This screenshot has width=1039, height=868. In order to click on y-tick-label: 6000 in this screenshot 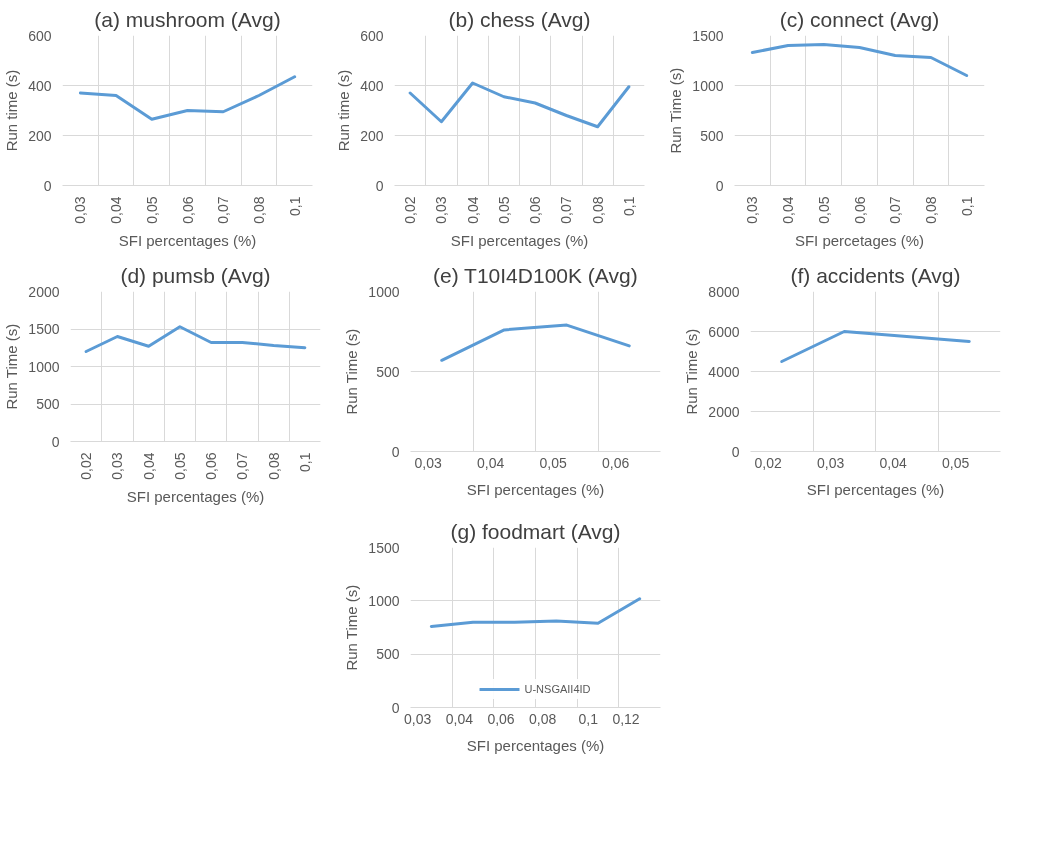, I will do `click(724, 331)`.